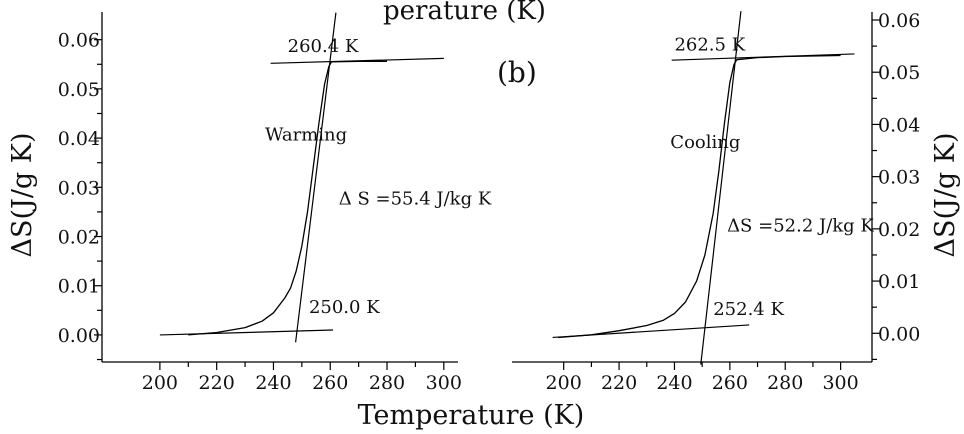 The image size is (964, 434). I want to click on y-axis-title-left: ΔS(J/g K), so click(22, 194).